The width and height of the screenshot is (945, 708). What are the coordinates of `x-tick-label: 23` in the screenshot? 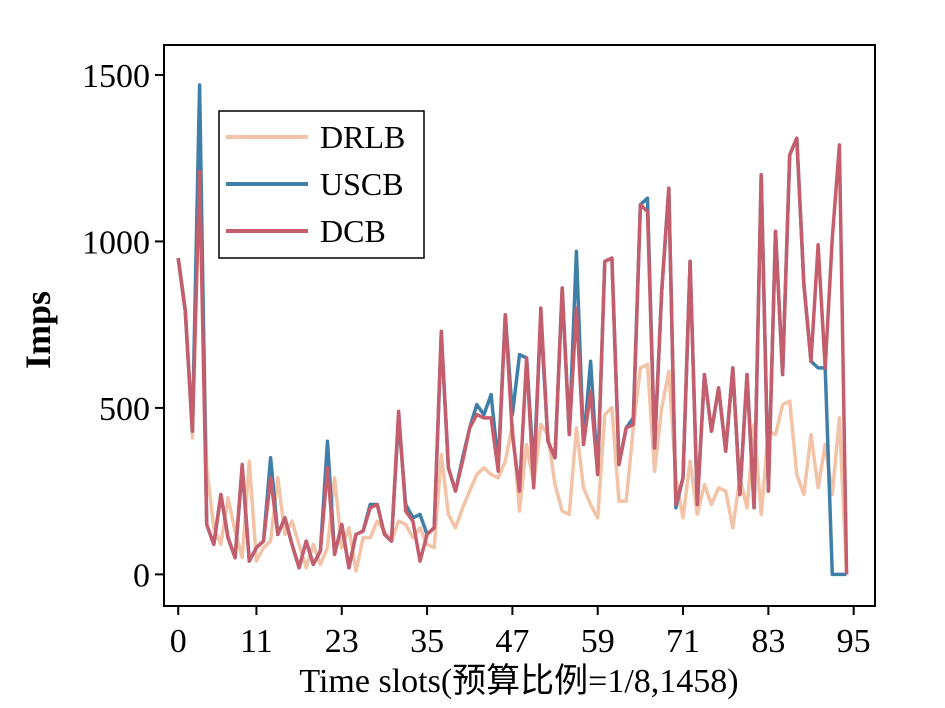 It's located at (342, 641).